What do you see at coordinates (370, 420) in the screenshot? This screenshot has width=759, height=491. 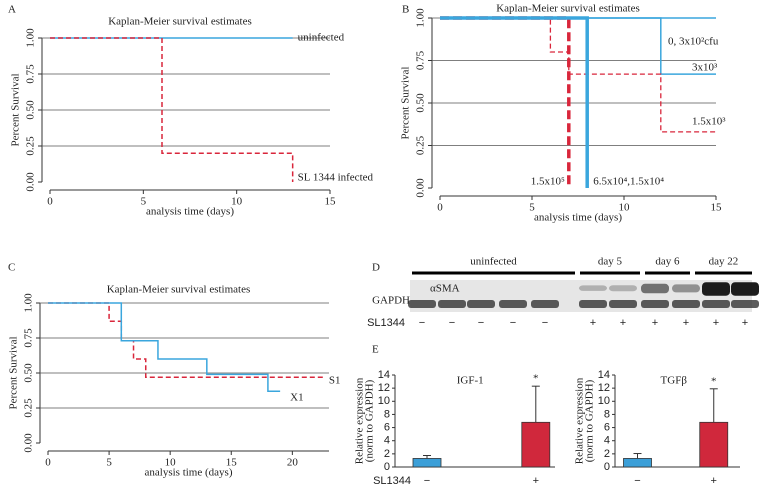 I see `y-axis-label: (norm to GAPDH)` at bounding box center [370, 420].